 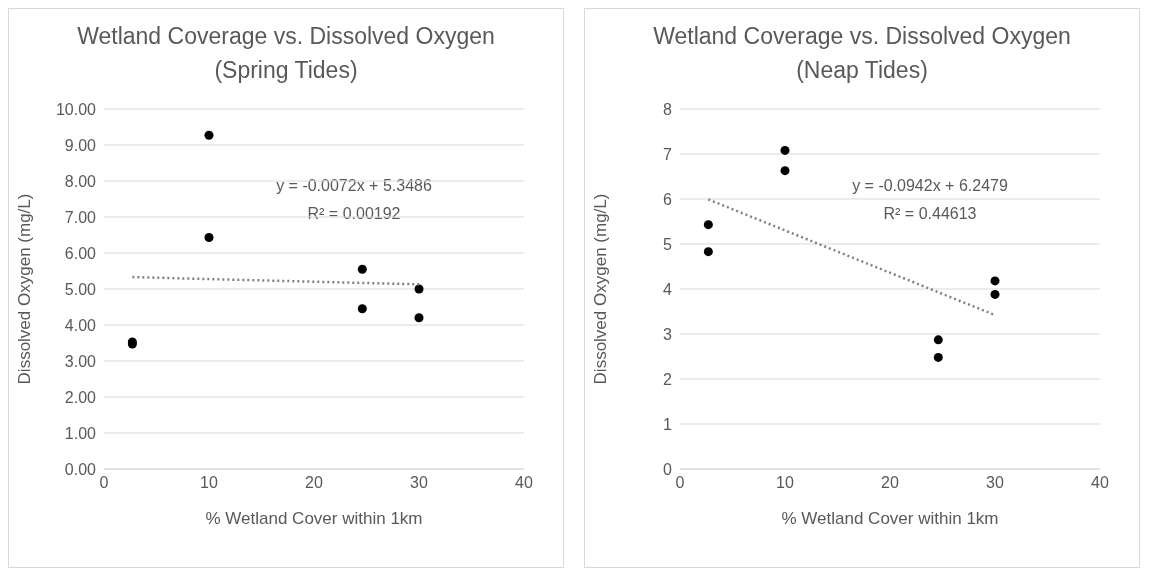 What do you see at coordinates (80, 217) in the screenshot?
I see `y-tick-label: 7.00` at bounding box center [80, 217].